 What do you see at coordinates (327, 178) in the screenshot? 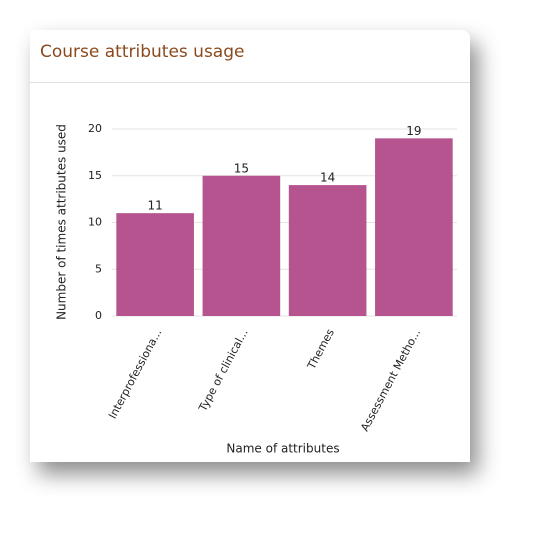
I see `value-label: 14` at bounding box center [327, 178].